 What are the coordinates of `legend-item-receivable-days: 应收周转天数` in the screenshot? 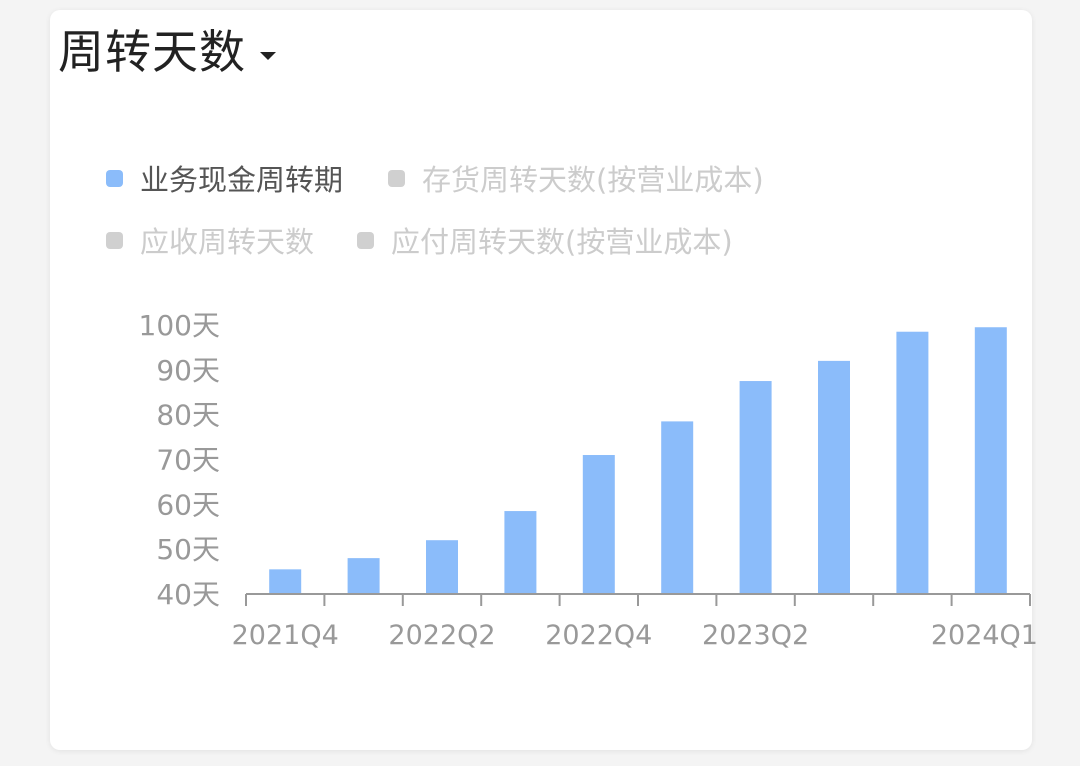 It's located at (210, 240).